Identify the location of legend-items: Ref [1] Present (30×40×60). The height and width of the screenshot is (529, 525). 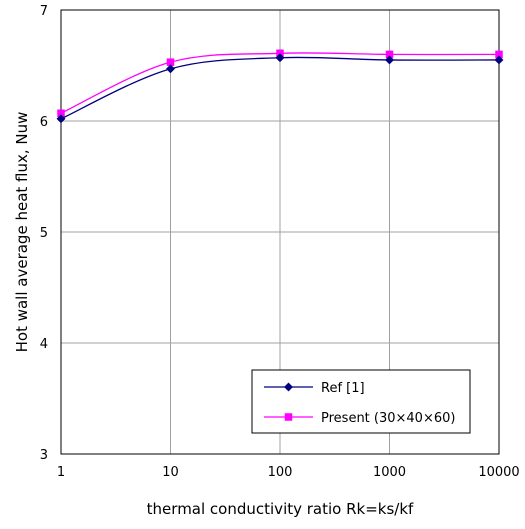
(359, 403).